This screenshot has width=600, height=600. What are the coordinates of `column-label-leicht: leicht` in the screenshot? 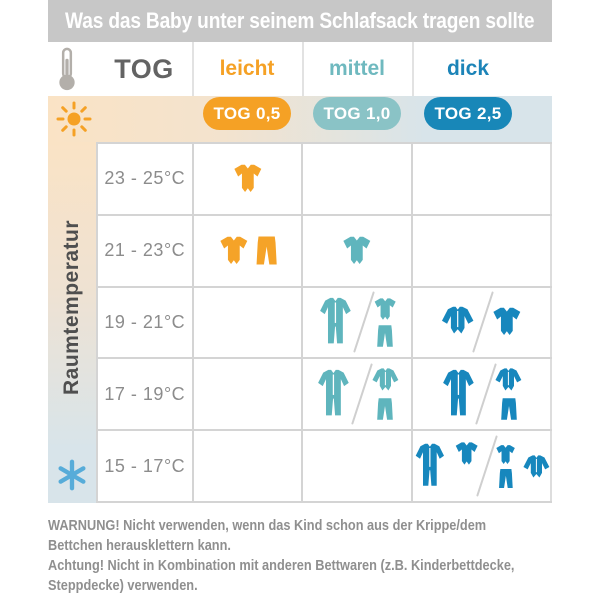 It's located at (247, 68).